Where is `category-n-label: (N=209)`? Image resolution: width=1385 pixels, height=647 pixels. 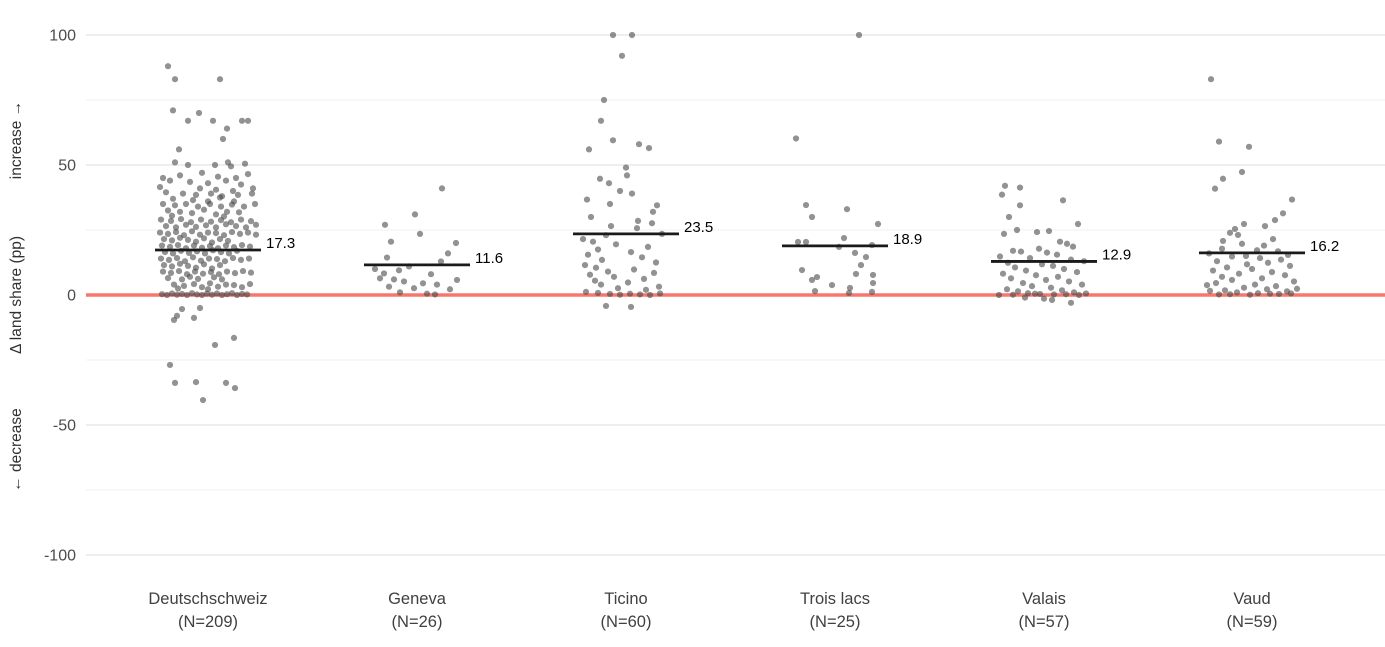
category-n-label: (N=209) is located at coordinates (208, 622).